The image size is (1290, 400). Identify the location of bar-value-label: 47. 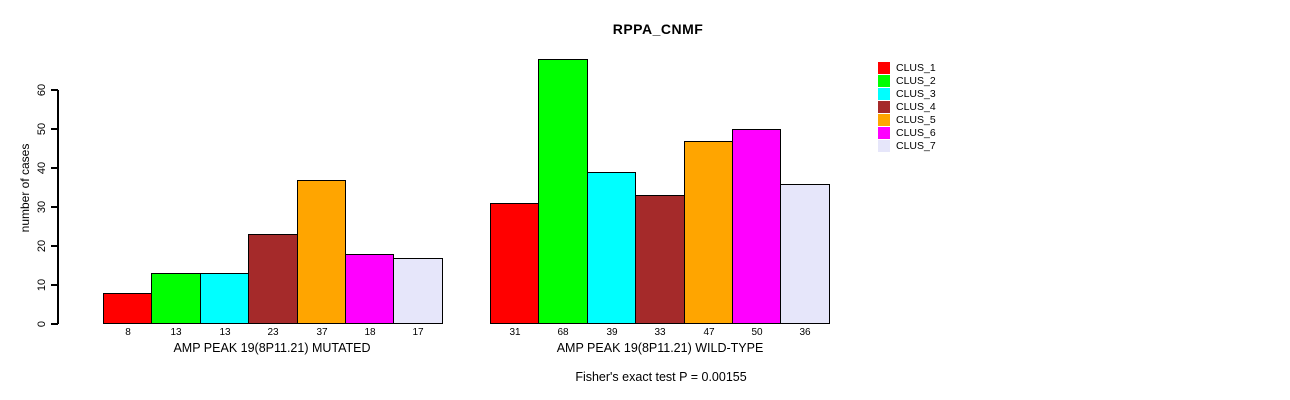
(709, 332).